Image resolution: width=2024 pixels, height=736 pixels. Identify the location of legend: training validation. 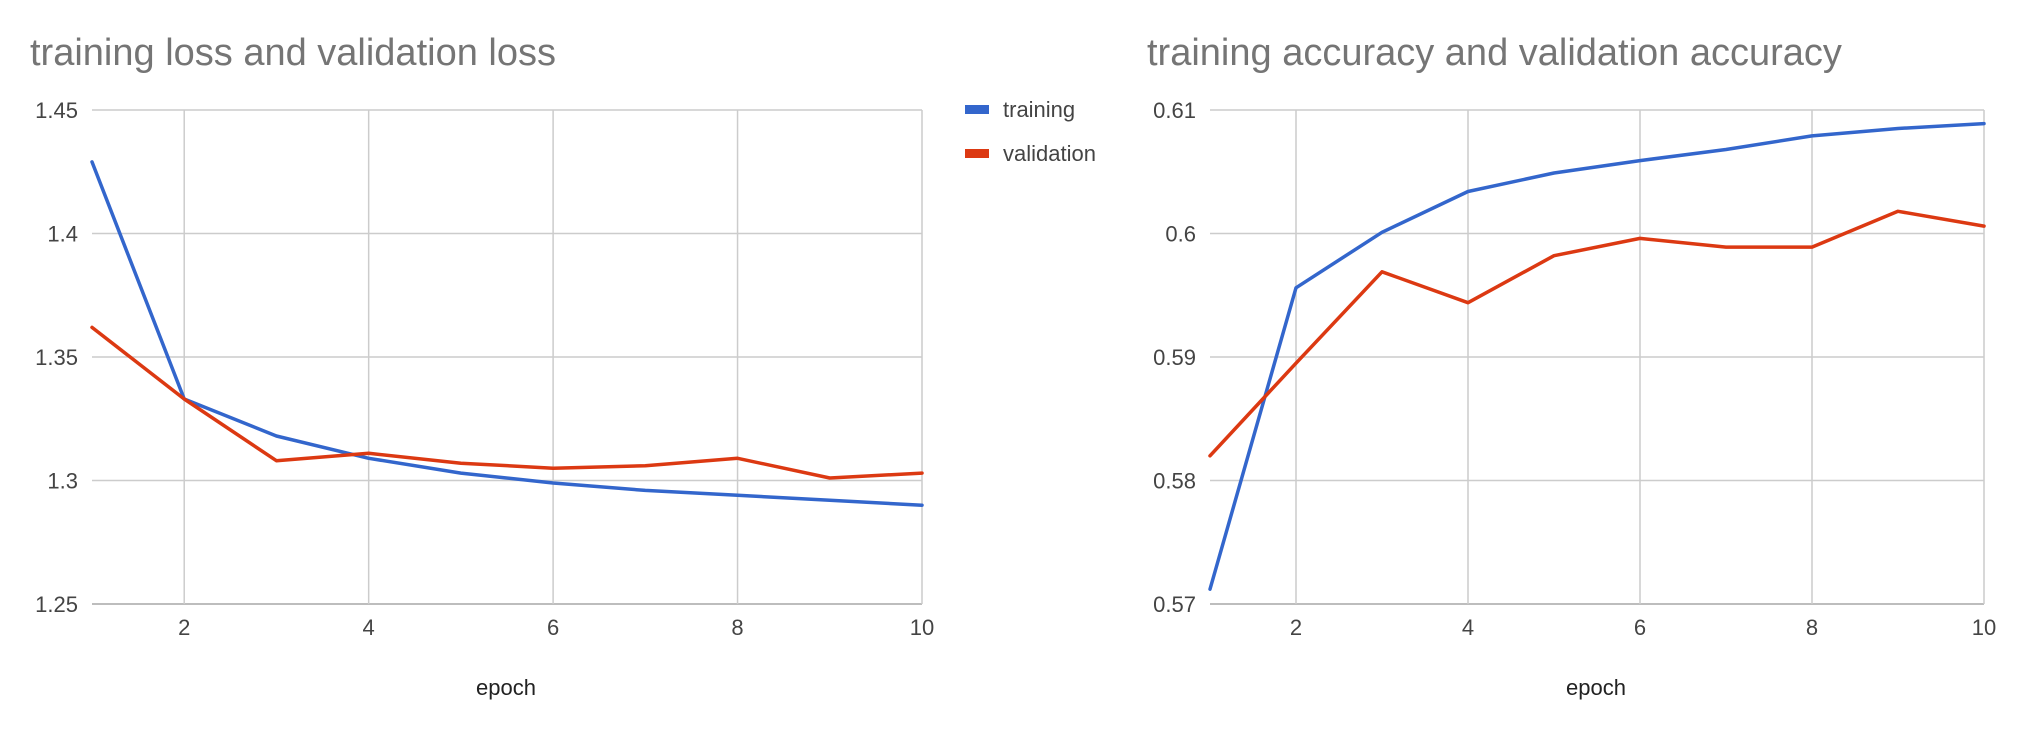
(1030, 131).